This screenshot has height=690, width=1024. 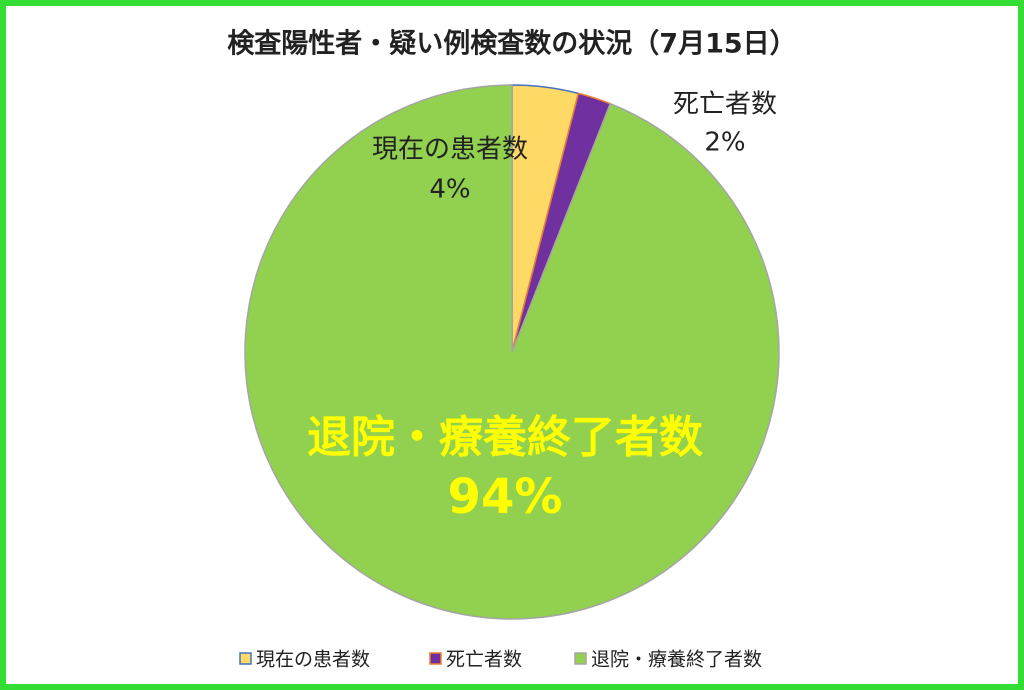 I want to click on data-label-value: 2%, so click(x=724, y=143).